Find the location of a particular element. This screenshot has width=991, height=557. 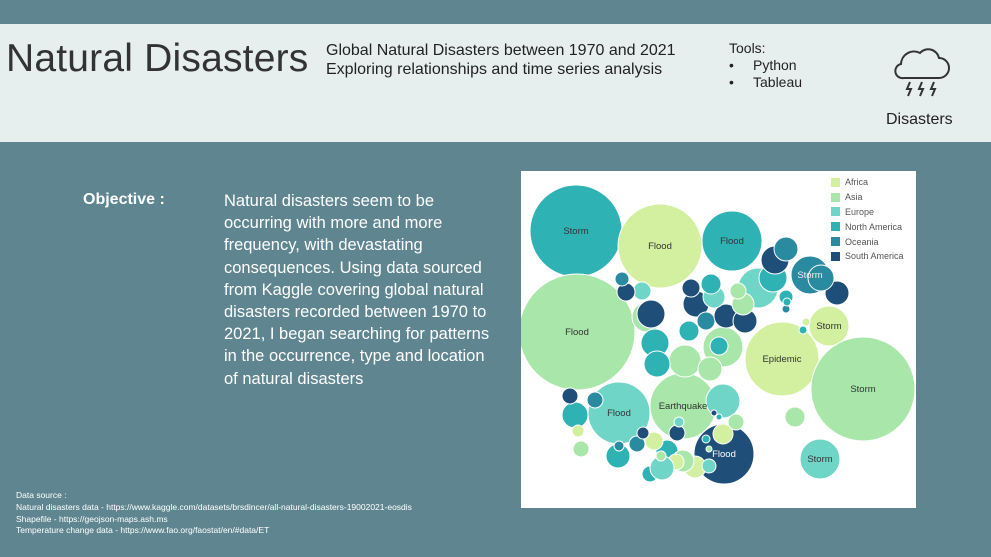

legend-item: South America is located at coordinates (867, 256).